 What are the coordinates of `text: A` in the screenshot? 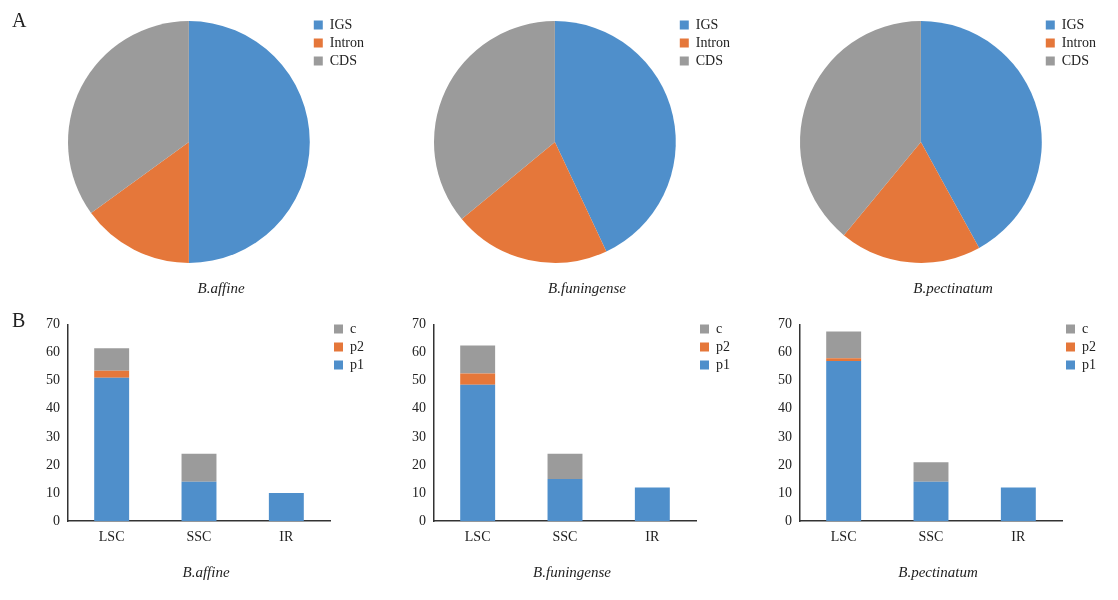 It's located at (19, 20).